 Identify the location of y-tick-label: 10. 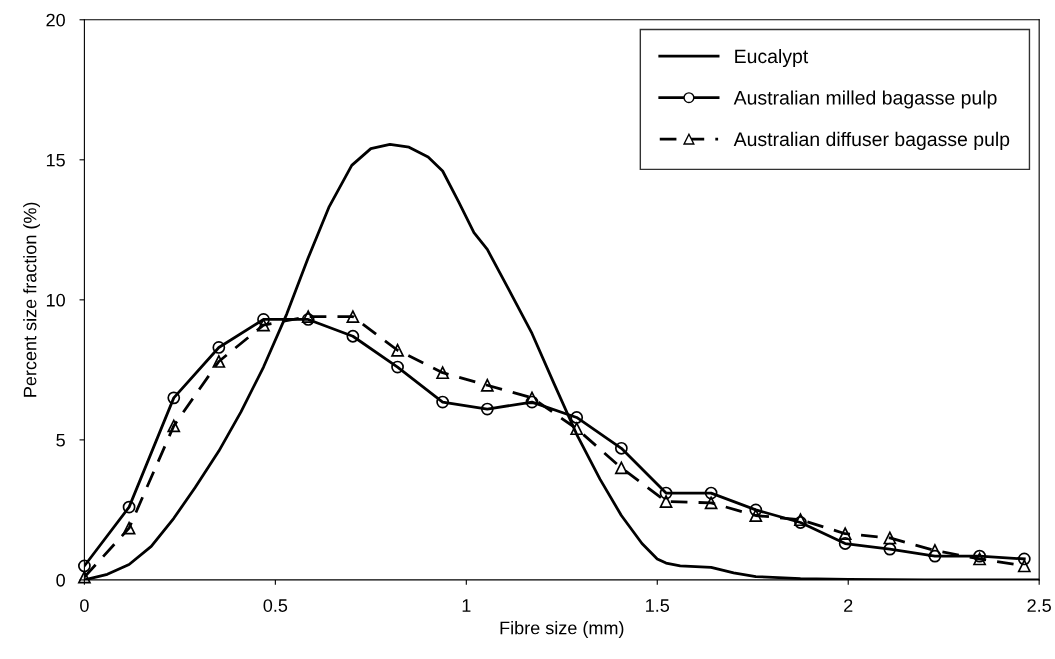
(55, 300).